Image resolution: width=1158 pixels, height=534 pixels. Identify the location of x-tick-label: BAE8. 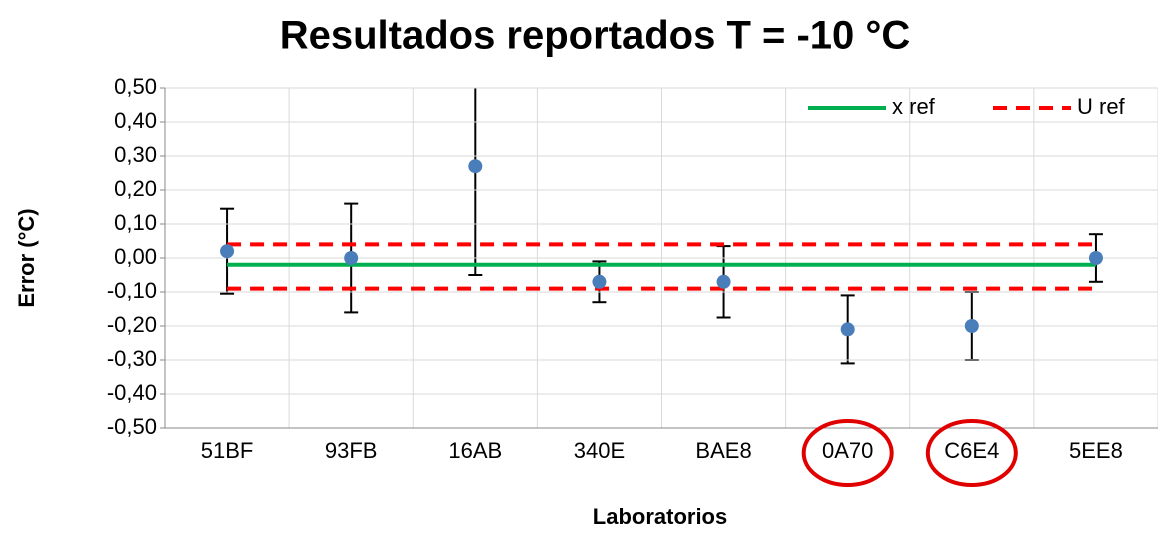
(723, 450).